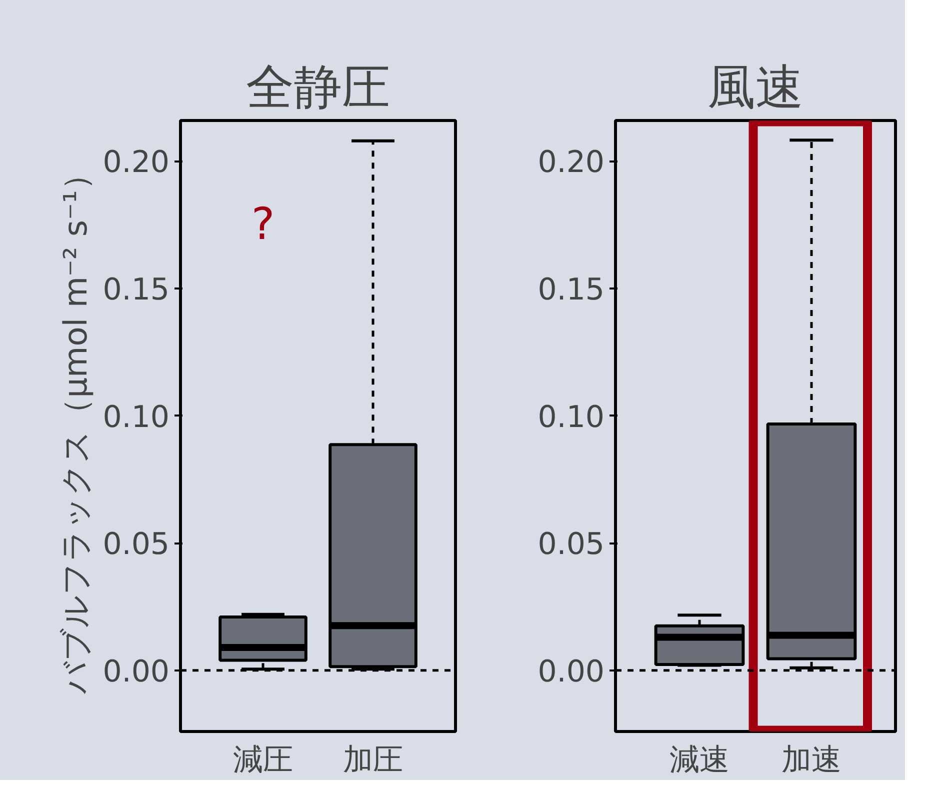 The height and width of the screenshot is (808, 951). Describe the element at coordinates (75, 426) in the screenshot. I see `y-axis-title: バブルフラックス（μmol m⁻² s⁻¹）` at that location.